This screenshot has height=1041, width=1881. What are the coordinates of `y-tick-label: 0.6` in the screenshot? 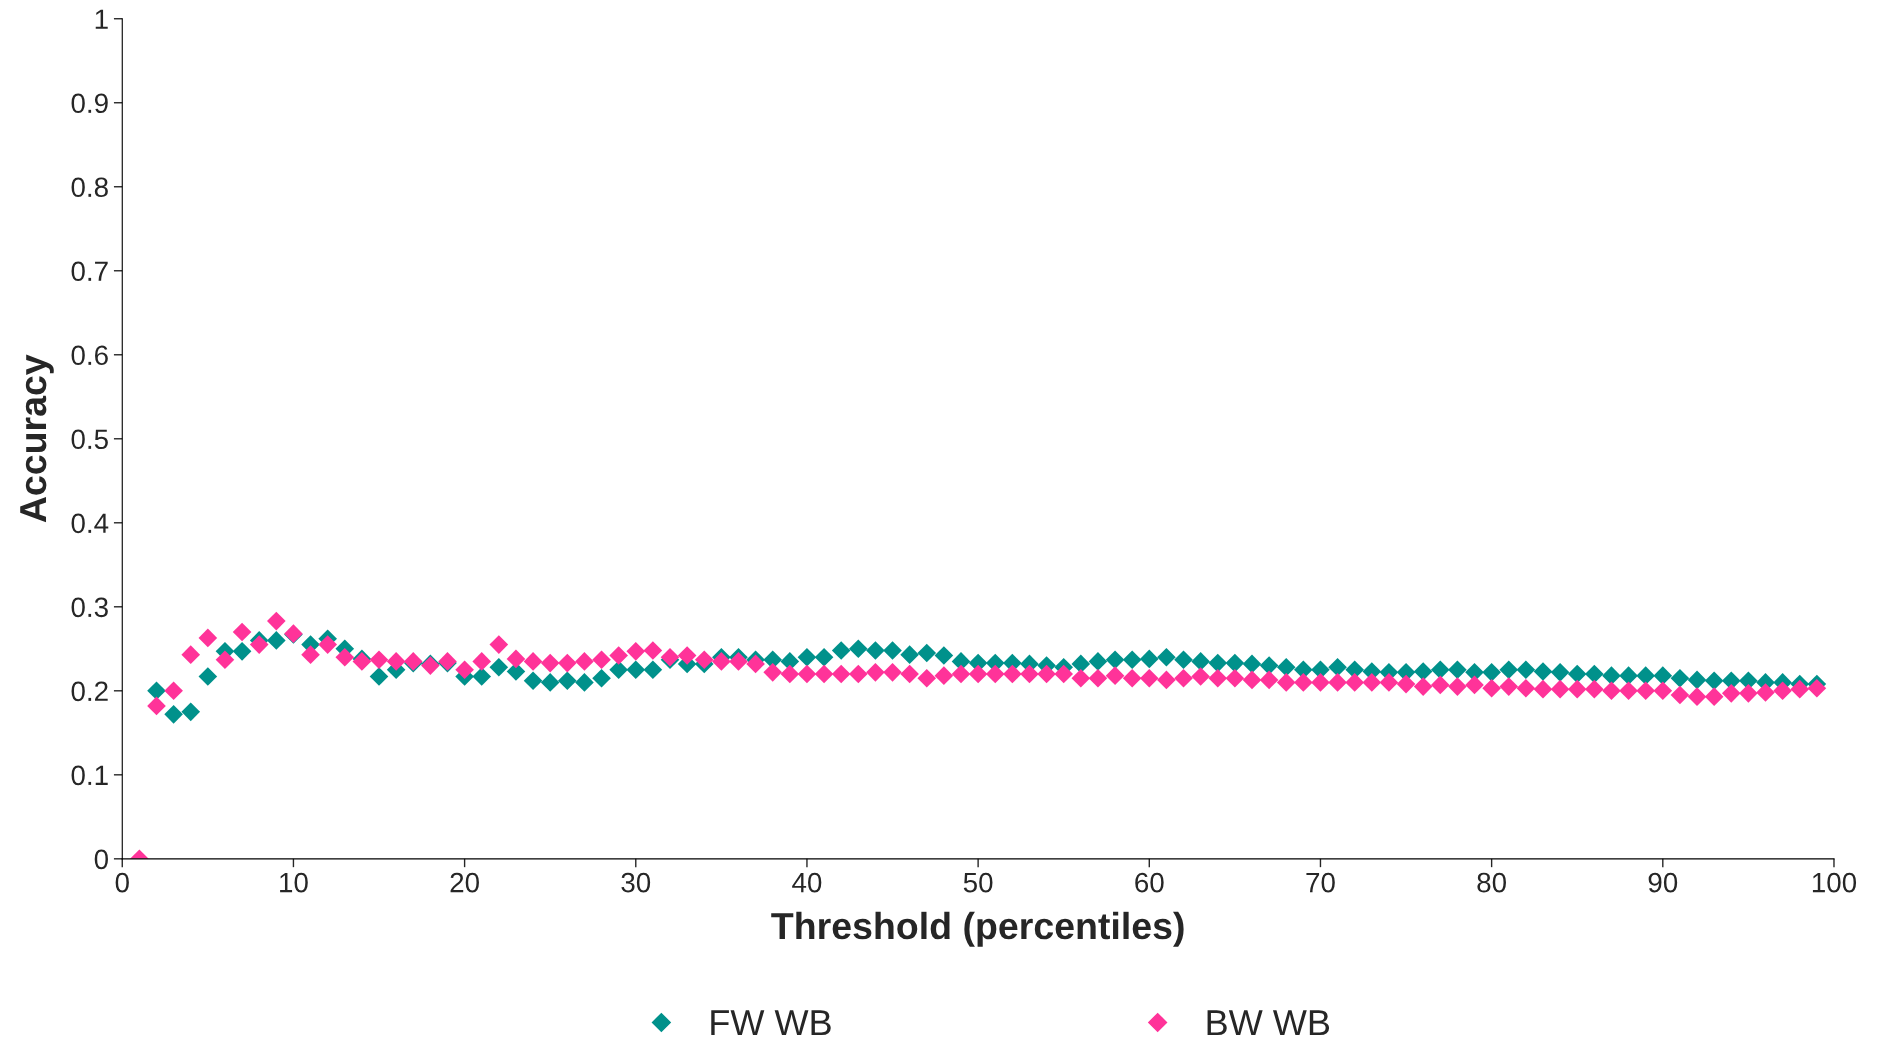 It's located at (89, 355).